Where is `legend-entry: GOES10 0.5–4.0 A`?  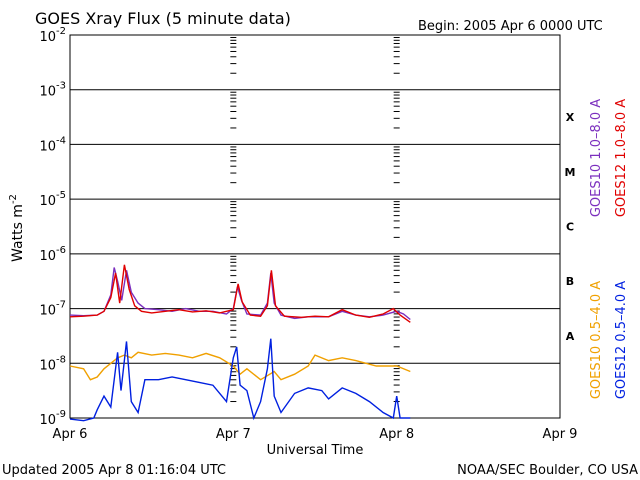 legend-entry: GOES10 0.5–4.0 A is located at coordinates (596, 340).